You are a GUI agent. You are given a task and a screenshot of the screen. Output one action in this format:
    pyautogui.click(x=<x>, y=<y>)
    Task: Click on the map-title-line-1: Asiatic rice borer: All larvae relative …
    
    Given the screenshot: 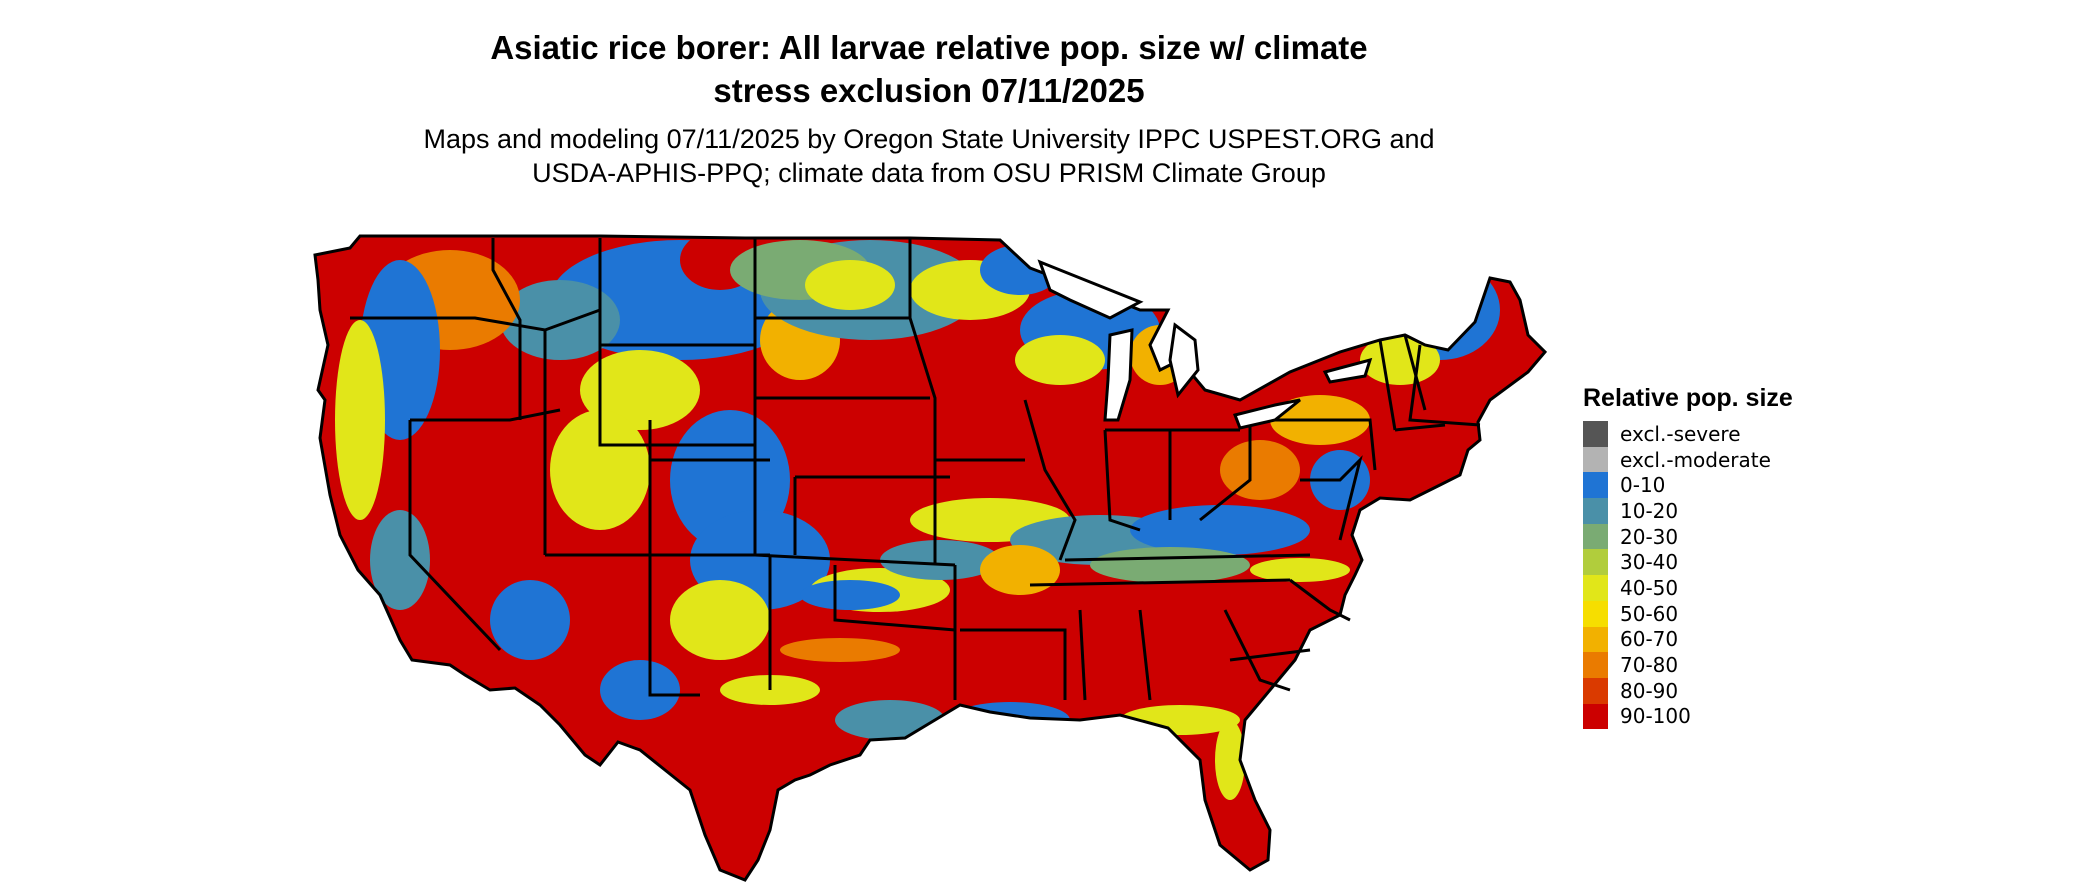 What is the action you would take?
    pyautogui.click(x=929, y=47)
    